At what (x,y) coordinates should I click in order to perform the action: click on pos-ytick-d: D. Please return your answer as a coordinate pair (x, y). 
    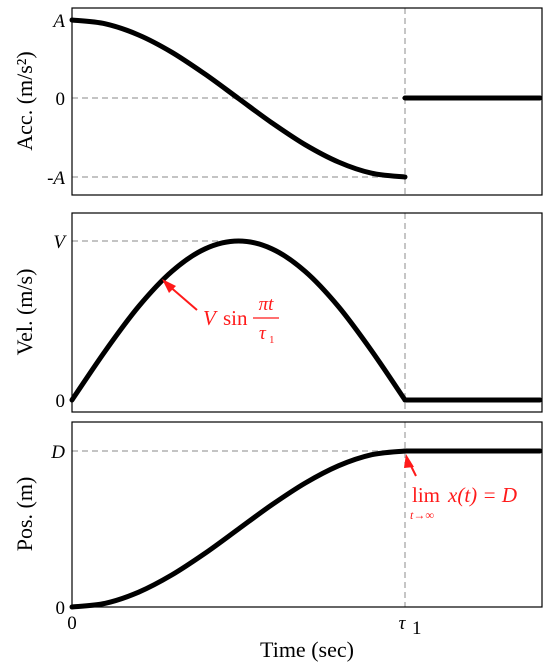
    Looking at the image, I should click on (57, 452).